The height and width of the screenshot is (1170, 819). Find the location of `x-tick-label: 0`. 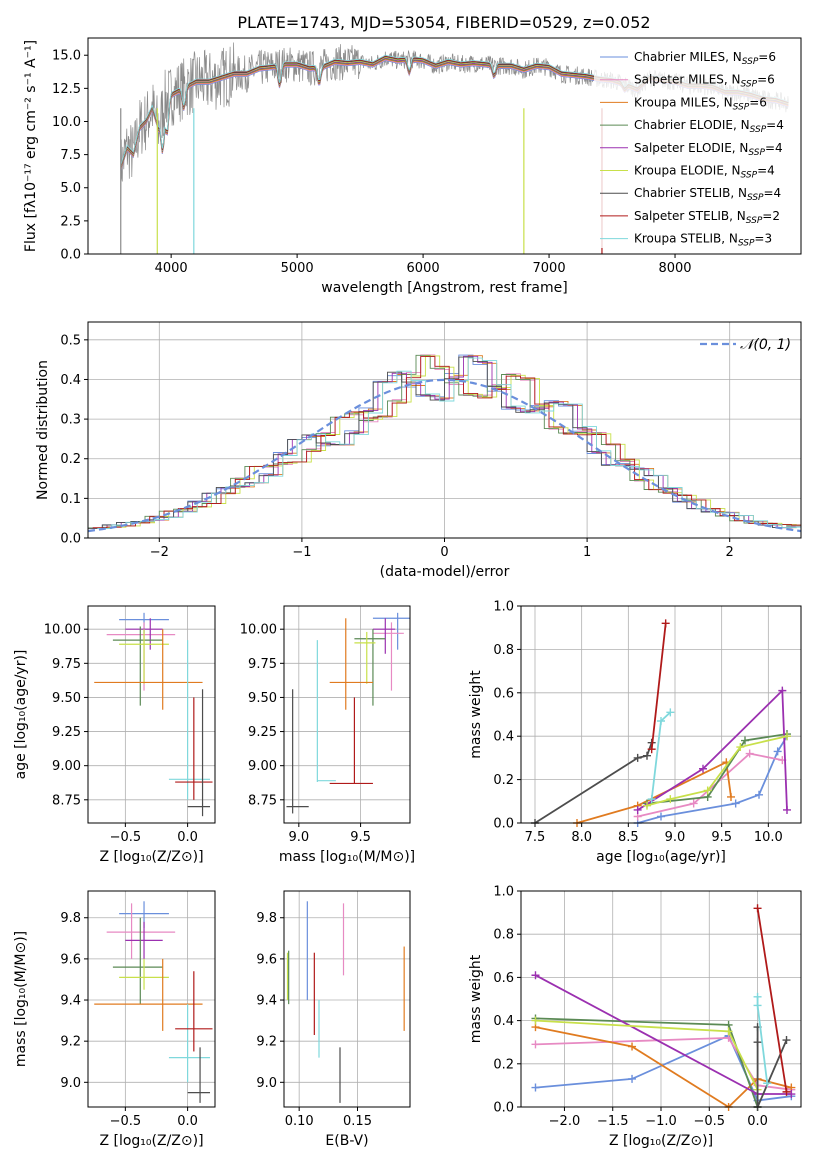

x-tick-label: 0 is located at coordinates (444, 552).